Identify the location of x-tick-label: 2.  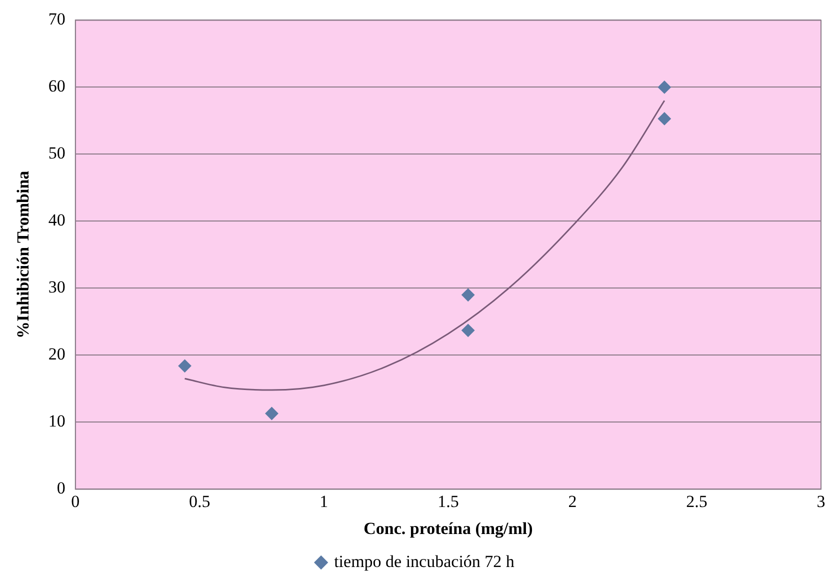
(572, 501).